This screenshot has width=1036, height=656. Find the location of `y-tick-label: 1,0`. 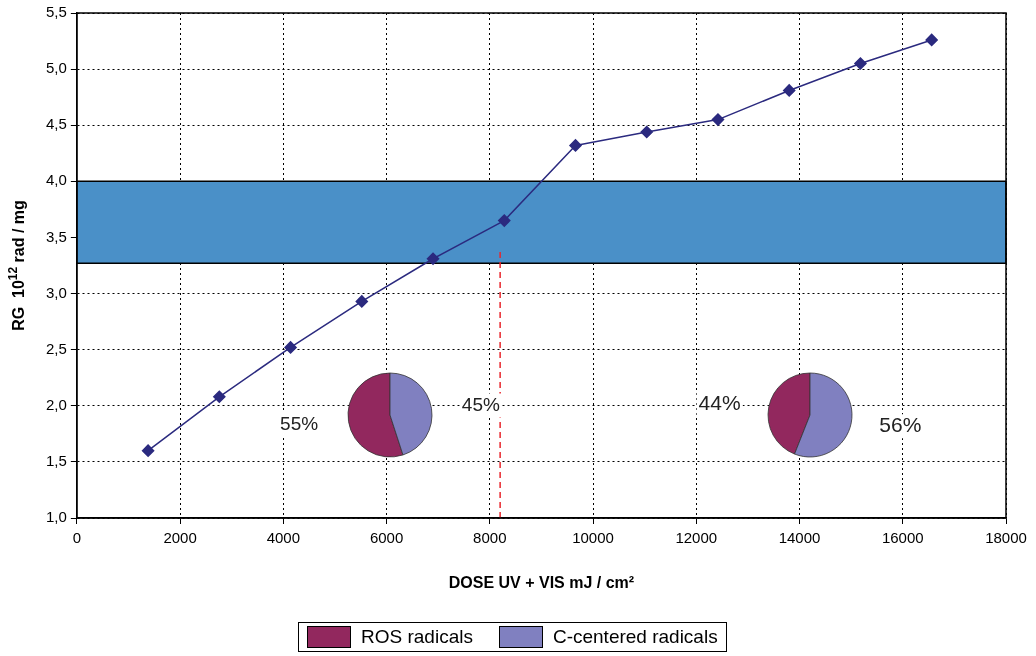

y-tick-label: 1,0 is located at coordinates (56, 517).